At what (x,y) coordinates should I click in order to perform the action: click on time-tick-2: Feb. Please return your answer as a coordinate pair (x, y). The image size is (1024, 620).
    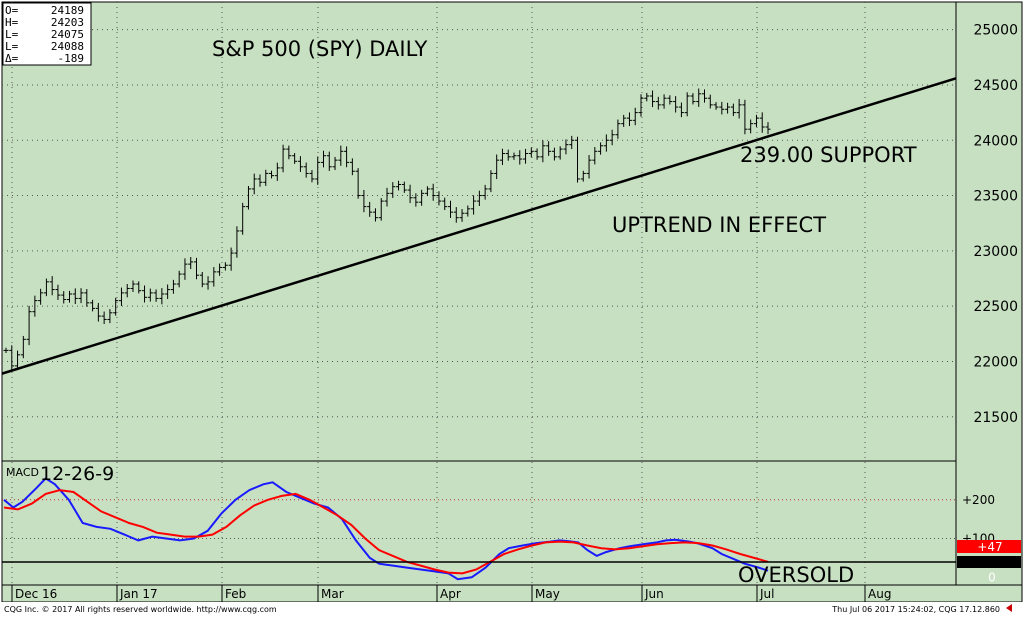
    Looking at the image, I should click on (235, 594).